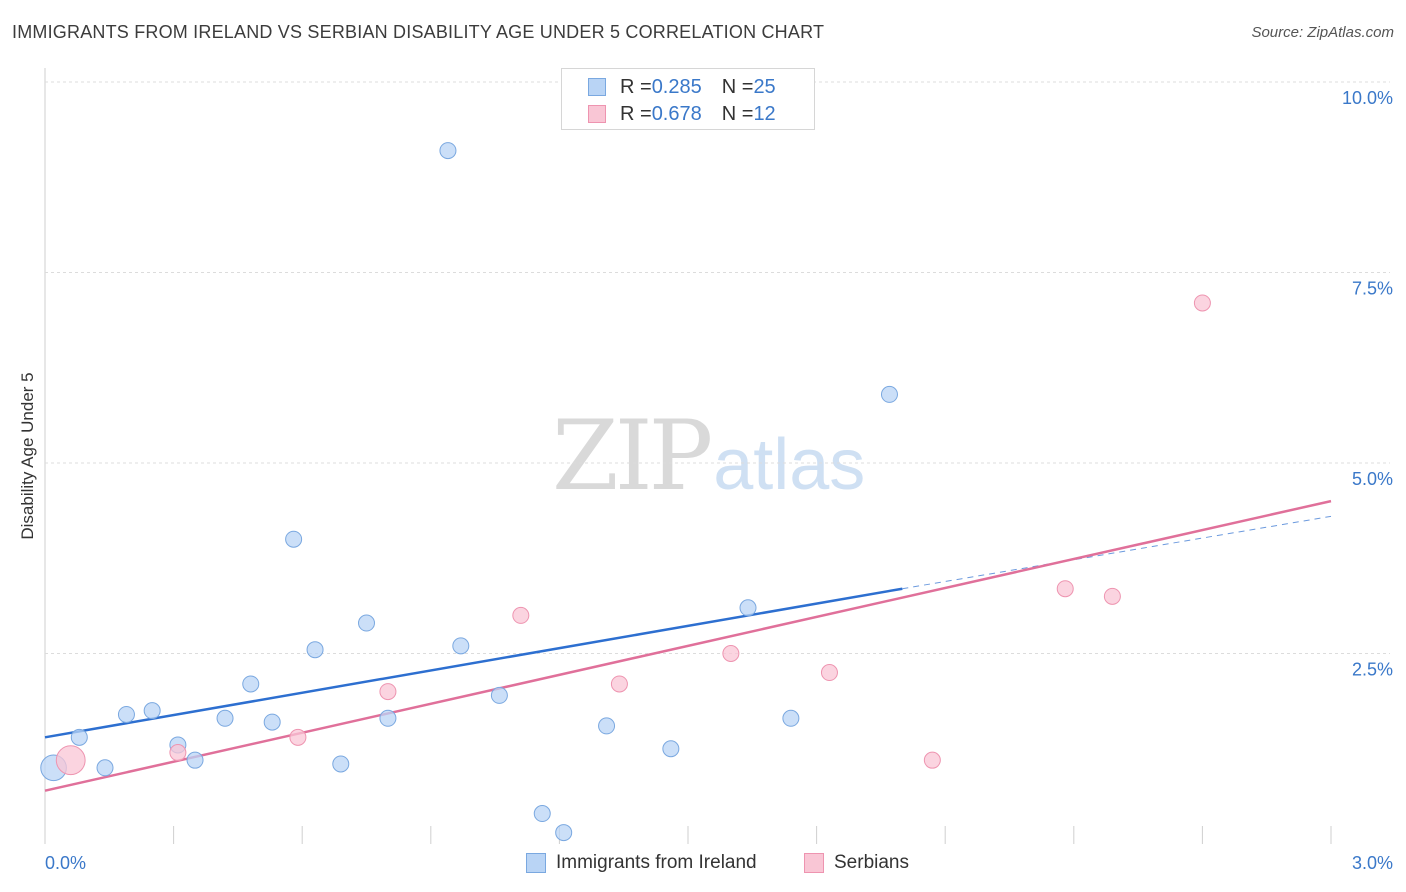 The image size is (1406, 892). Describe the element at coordinates (1117, 552) in the screenshot. I see `ireland-trend-extension` at that location.